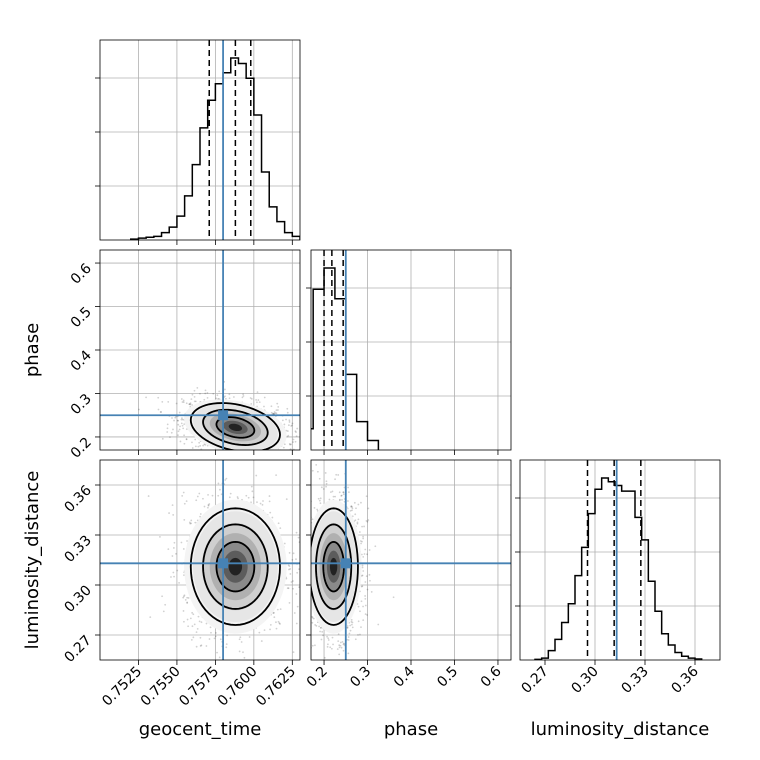 This screenshot has width=760, height=760. What do you see at coordinates (360, 677) in the screenshot?
I see `x-tick-label: 0.3` at bounding box center [360, 677].